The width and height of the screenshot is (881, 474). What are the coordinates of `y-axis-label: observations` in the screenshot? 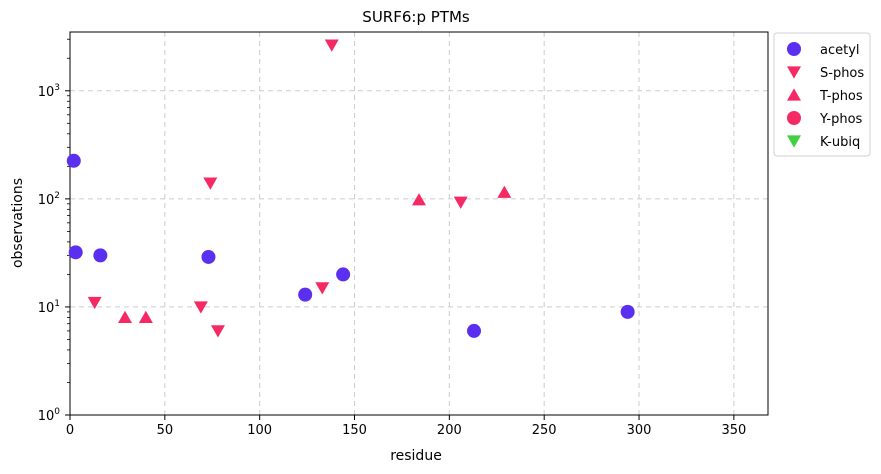 It's located at (18, 223).